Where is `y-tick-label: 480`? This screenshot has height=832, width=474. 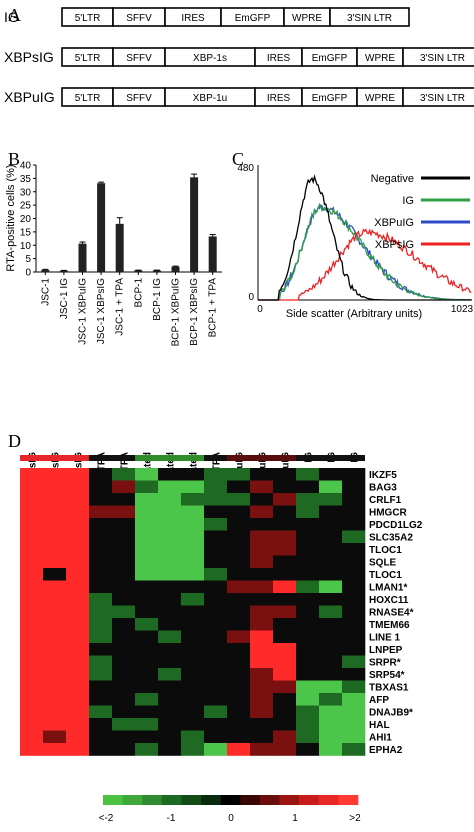
y-tick-label: 480 is located at coordinates (245, 168).